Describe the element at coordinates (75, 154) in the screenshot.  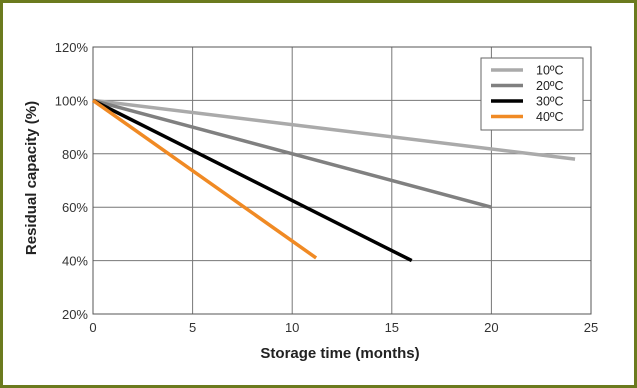
I see `y-tick-label: 80%` at that location.